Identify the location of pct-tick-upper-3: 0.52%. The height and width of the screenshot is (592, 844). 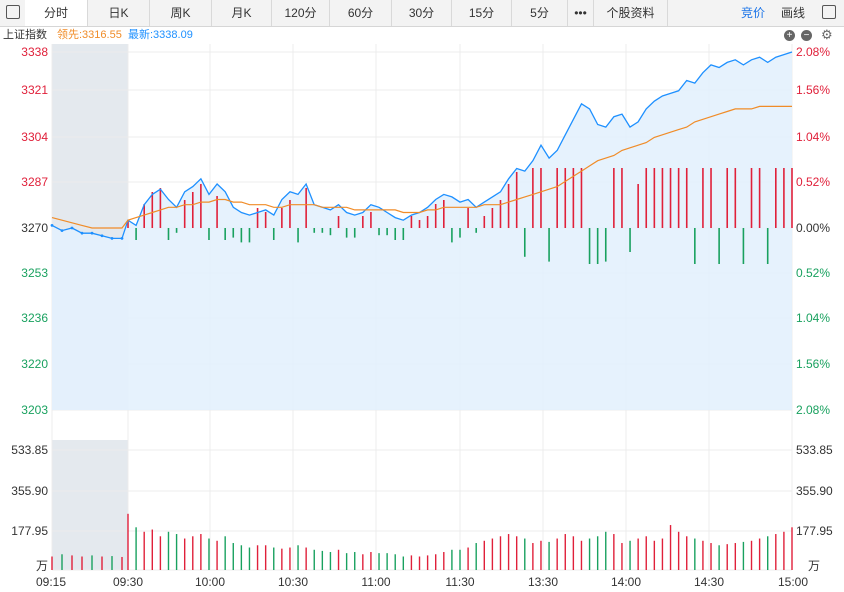
(813, 182).